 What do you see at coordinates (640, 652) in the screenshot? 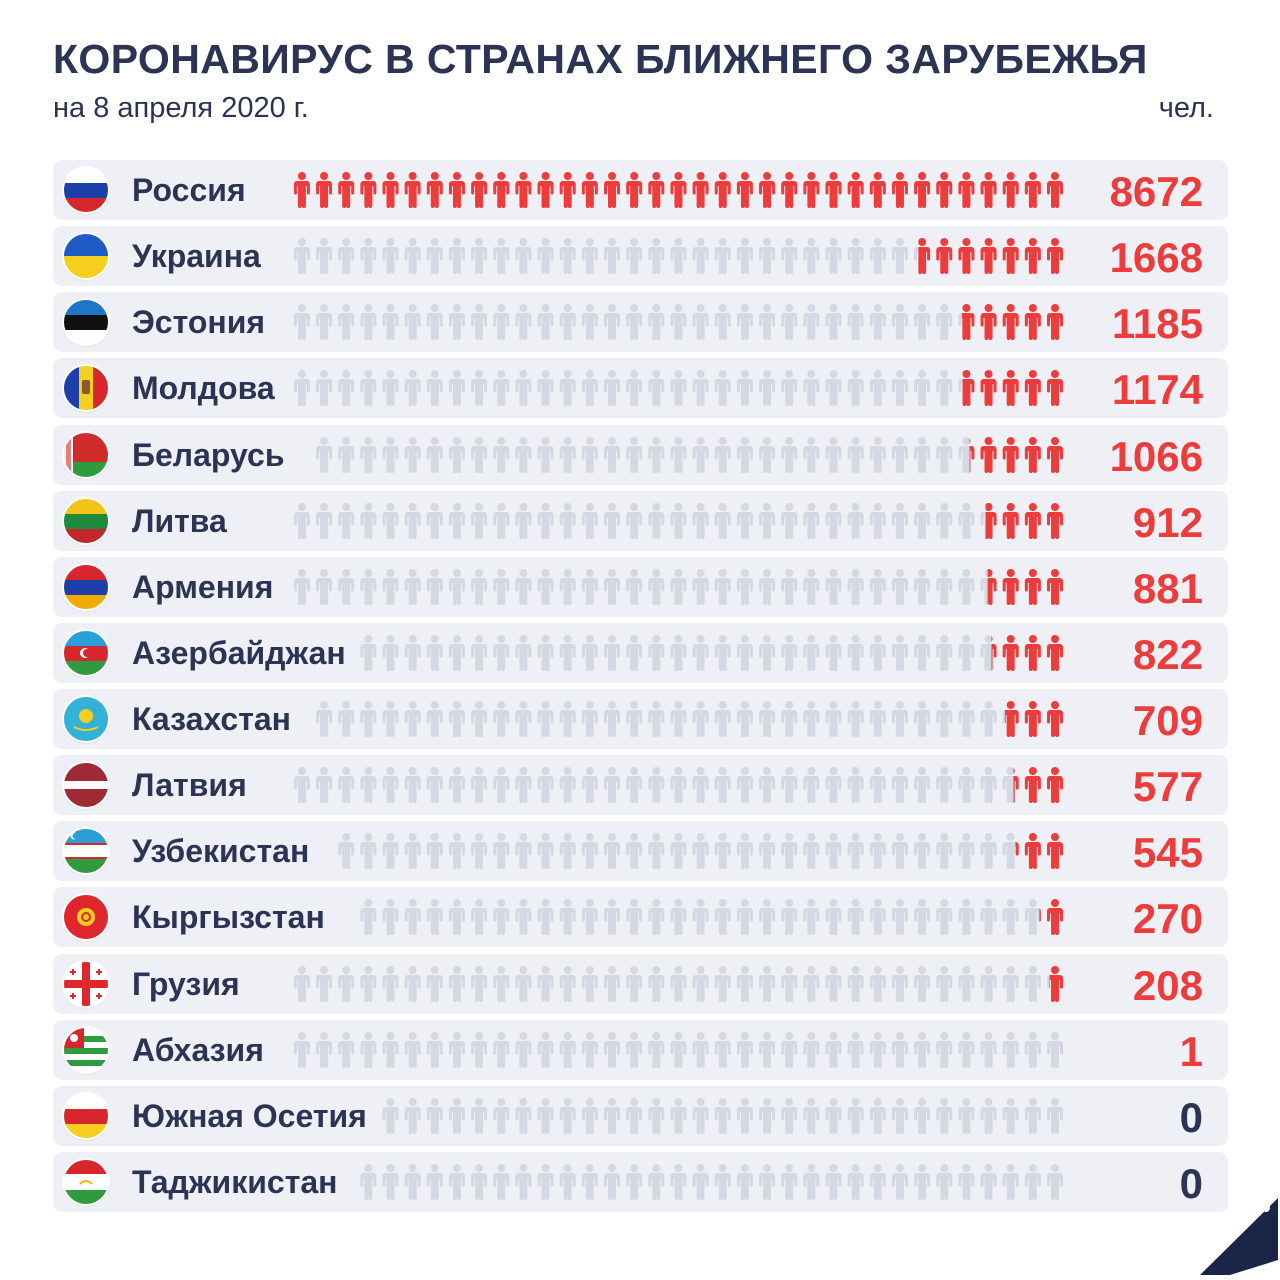
I see `country-row: Азербайджан 822` at bounding box center [640, 652].